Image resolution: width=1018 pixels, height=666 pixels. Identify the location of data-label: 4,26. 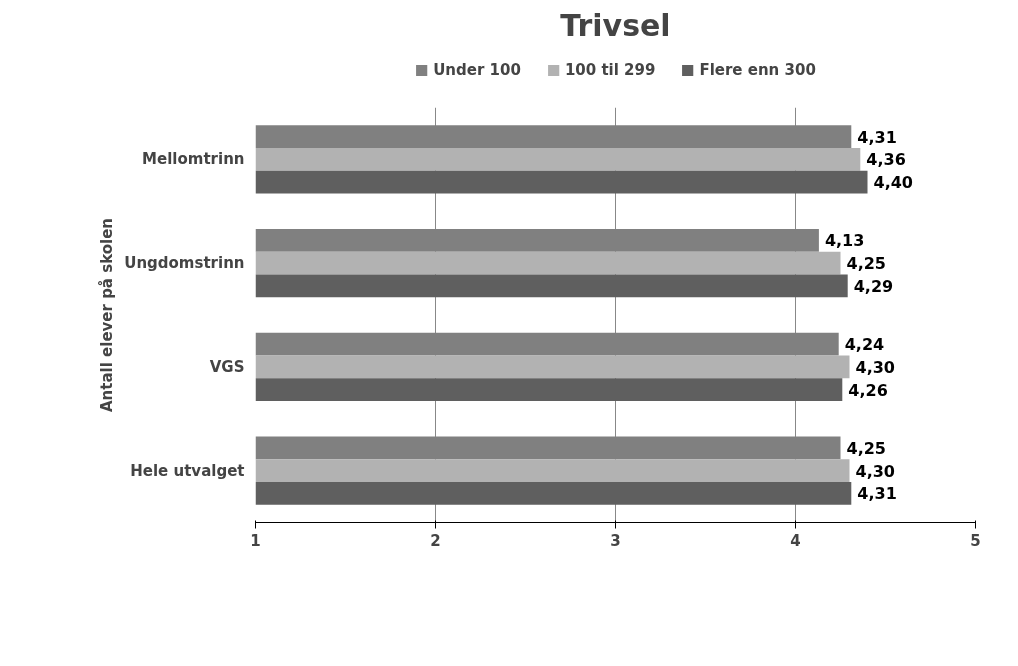
(868, 390).